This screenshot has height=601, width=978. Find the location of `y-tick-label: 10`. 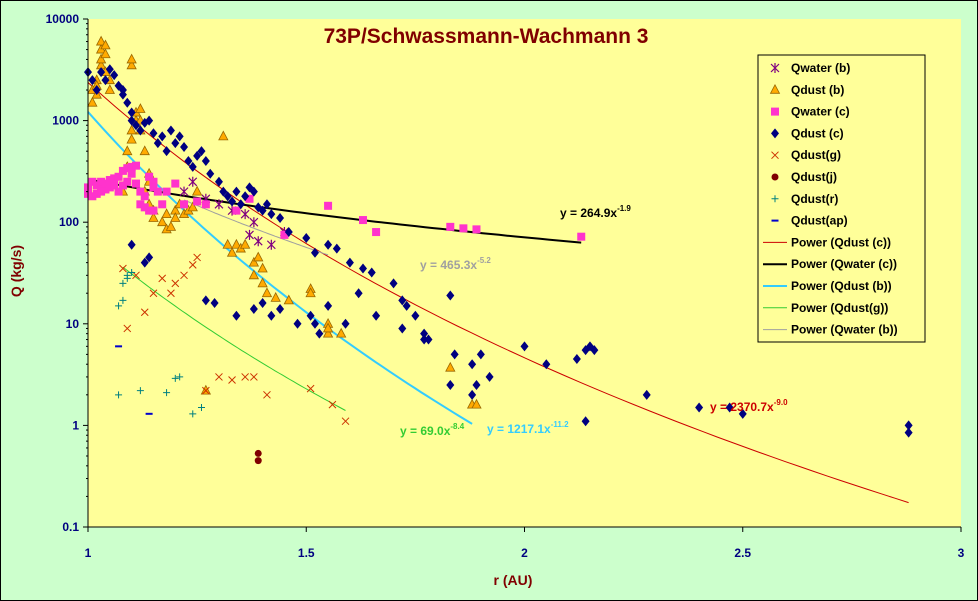

y-tick-label: 10 is located at coordinates (73, 324).